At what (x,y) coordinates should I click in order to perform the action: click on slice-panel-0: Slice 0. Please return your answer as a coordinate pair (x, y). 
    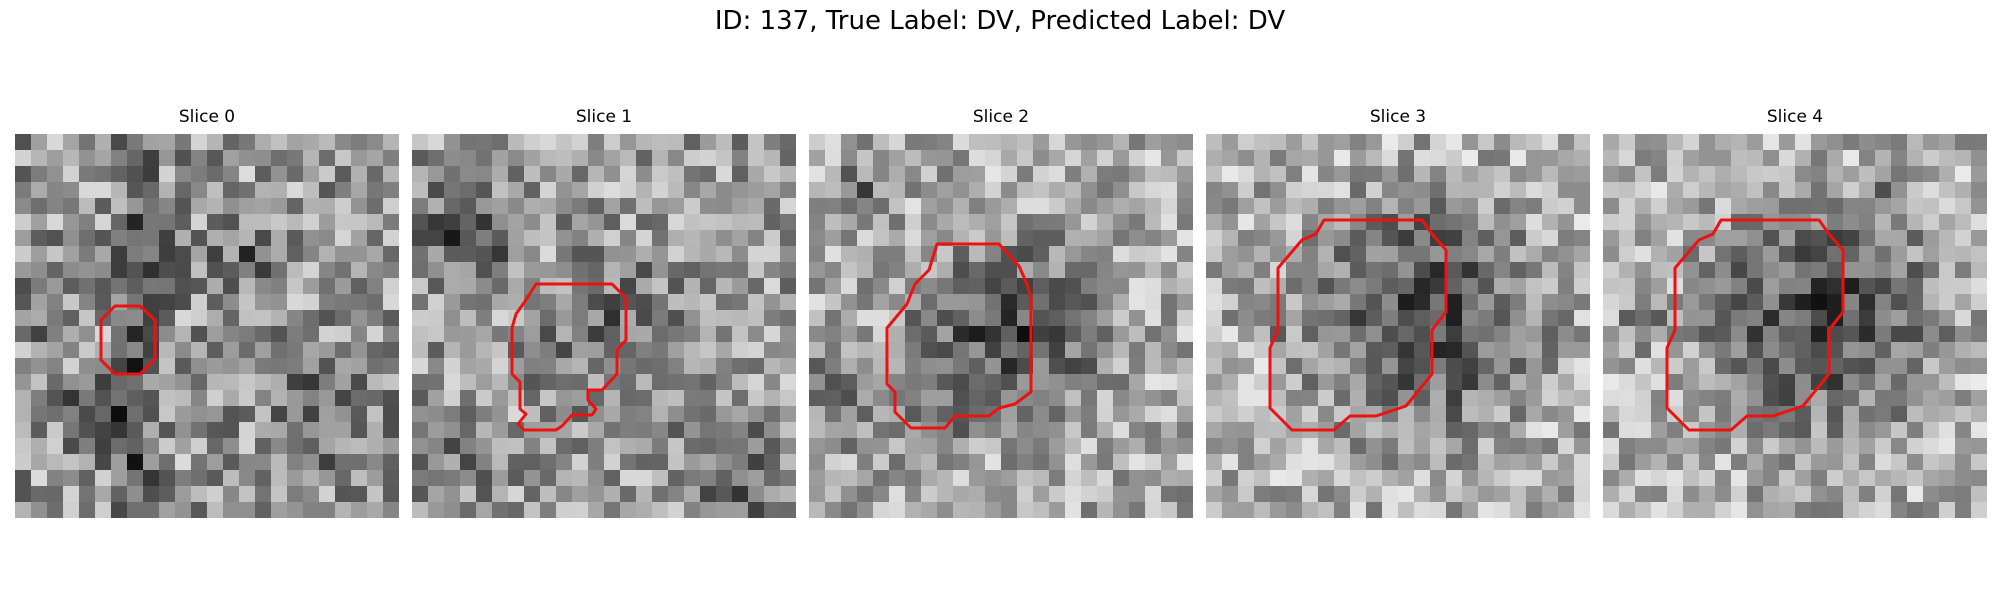
    Looking at the image, I should click on (207, 311).